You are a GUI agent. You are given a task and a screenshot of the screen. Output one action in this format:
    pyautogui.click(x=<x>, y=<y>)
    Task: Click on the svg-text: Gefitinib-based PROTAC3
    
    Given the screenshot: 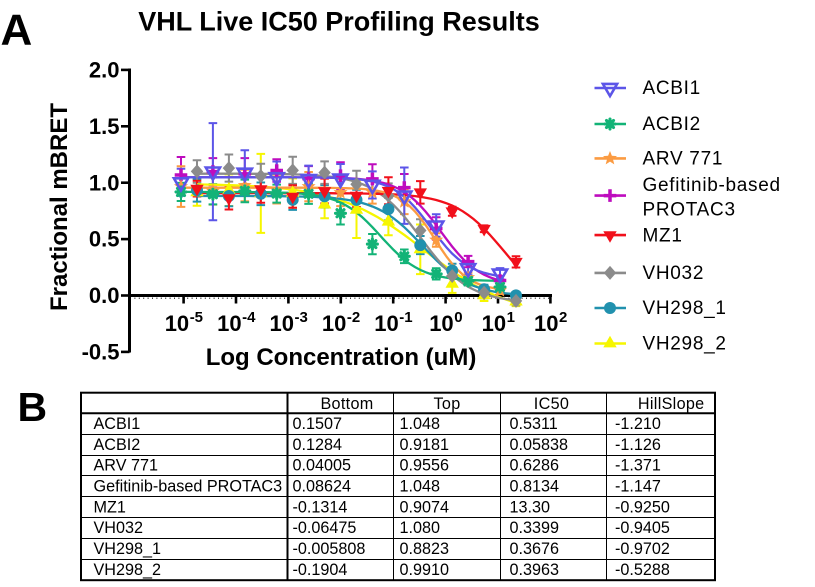 What is the action you would take?
    pyautogui.click(x=188, y=487)
    